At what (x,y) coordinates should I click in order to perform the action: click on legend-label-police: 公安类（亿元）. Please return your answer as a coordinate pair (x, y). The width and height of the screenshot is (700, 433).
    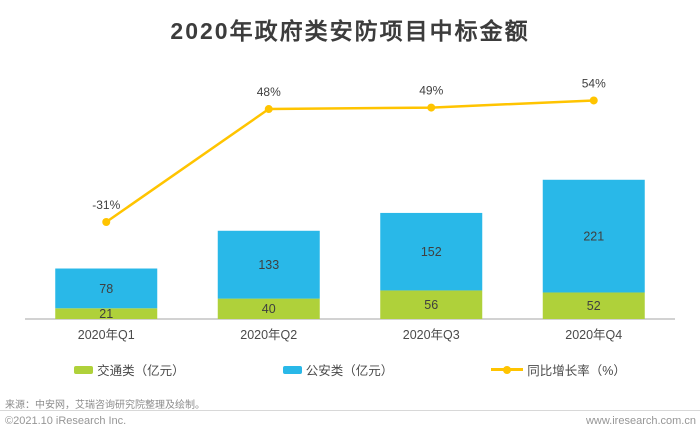
    Looking at the image, I should click on (349, 371).